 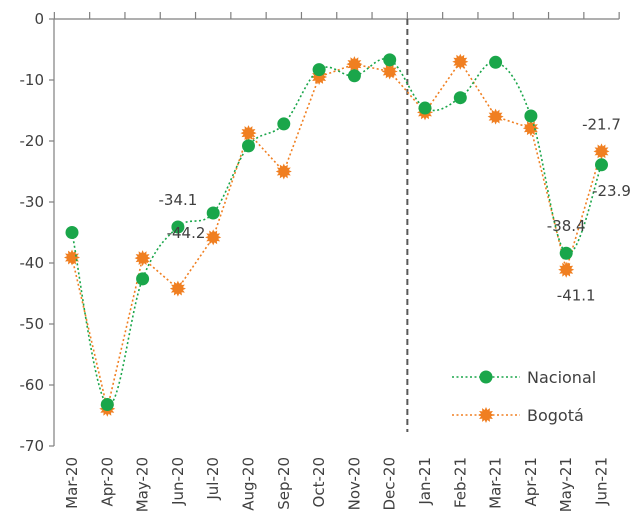 I want to click on legend-item-bogot: Bogotá, so click(x=518, y=415).